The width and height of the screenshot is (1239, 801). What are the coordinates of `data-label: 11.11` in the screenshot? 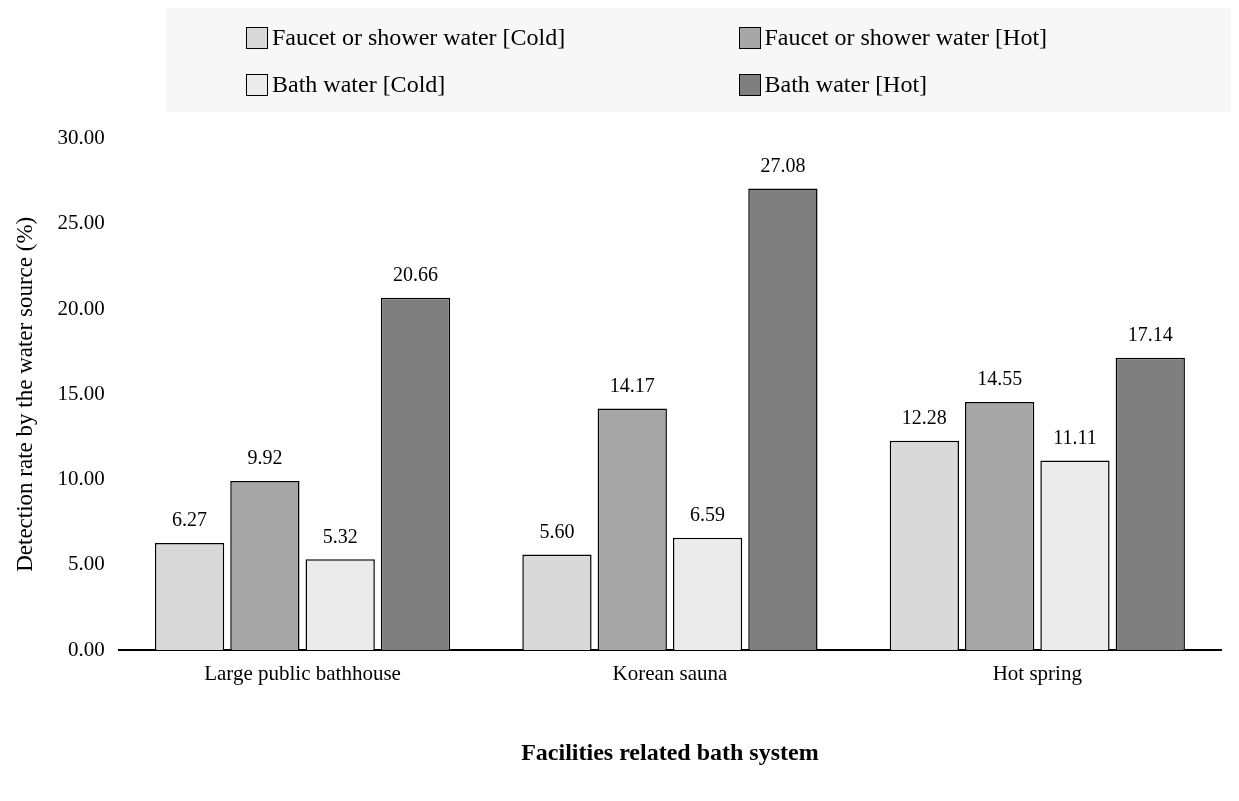 It's located at (1075, 436).